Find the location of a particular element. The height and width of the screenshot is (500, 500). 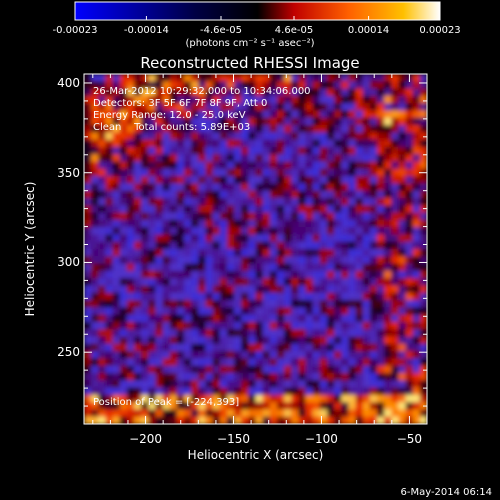

annotation-time-range: 26-Mar-2012 10:29:32.000 to 10:34:06.000 is located at coordinates (202, 91).